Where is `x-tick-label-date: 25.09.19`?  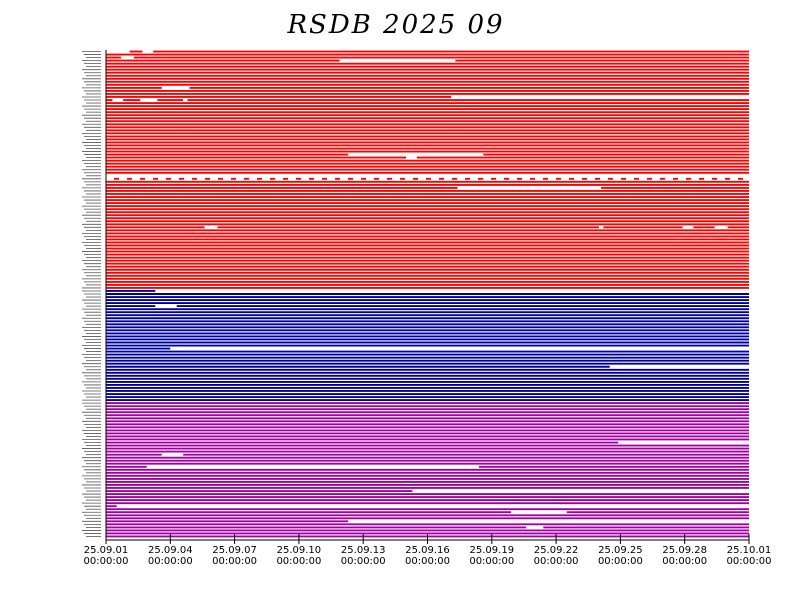
x-tick-label-date: 25.09.19 is located at coordinates (492, 550).